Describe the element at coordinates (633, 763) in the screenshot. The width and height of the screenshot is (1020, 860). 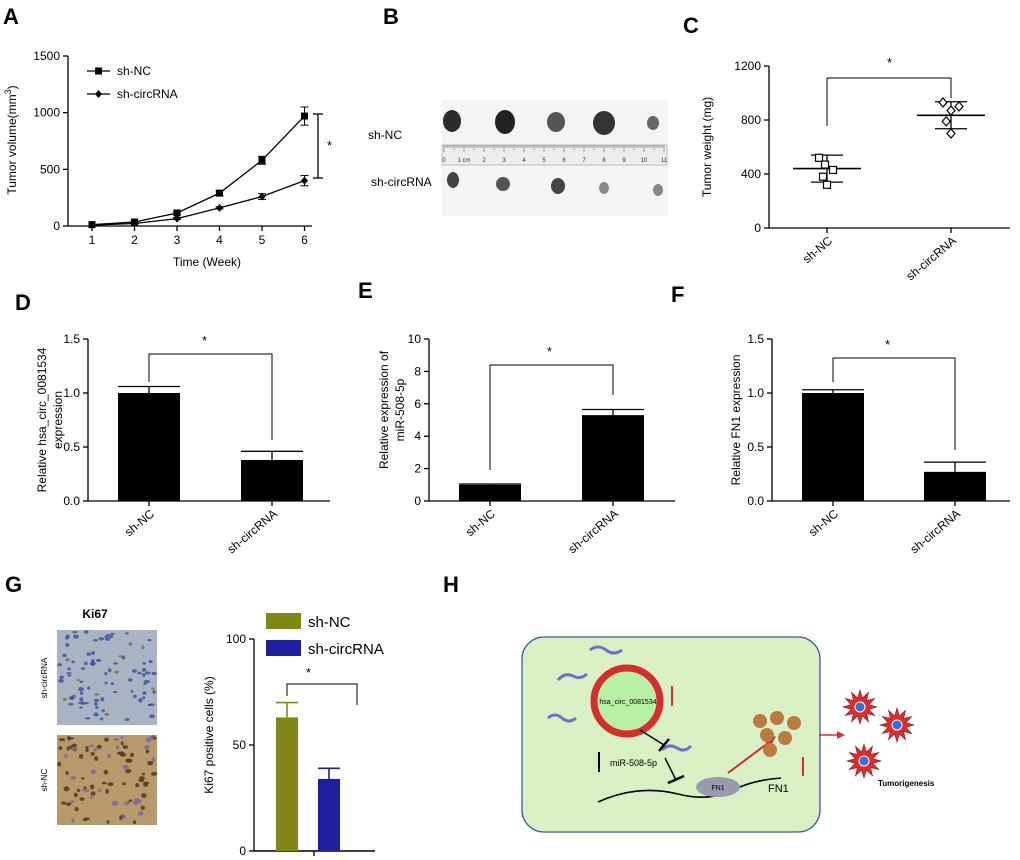
I see `mirna-label: miR-508-5p` at that location.